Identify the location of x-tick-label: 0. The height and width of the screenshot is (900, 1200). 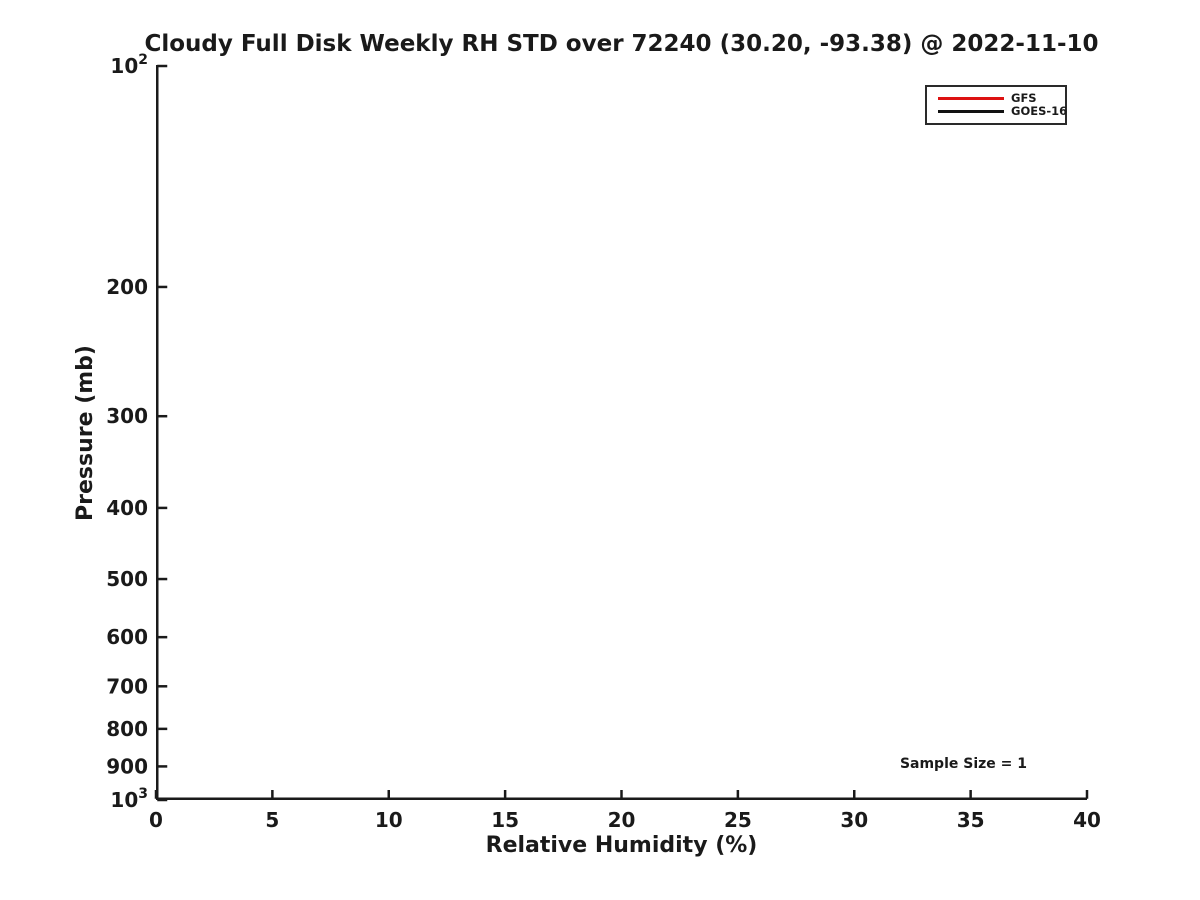
(156, 820).